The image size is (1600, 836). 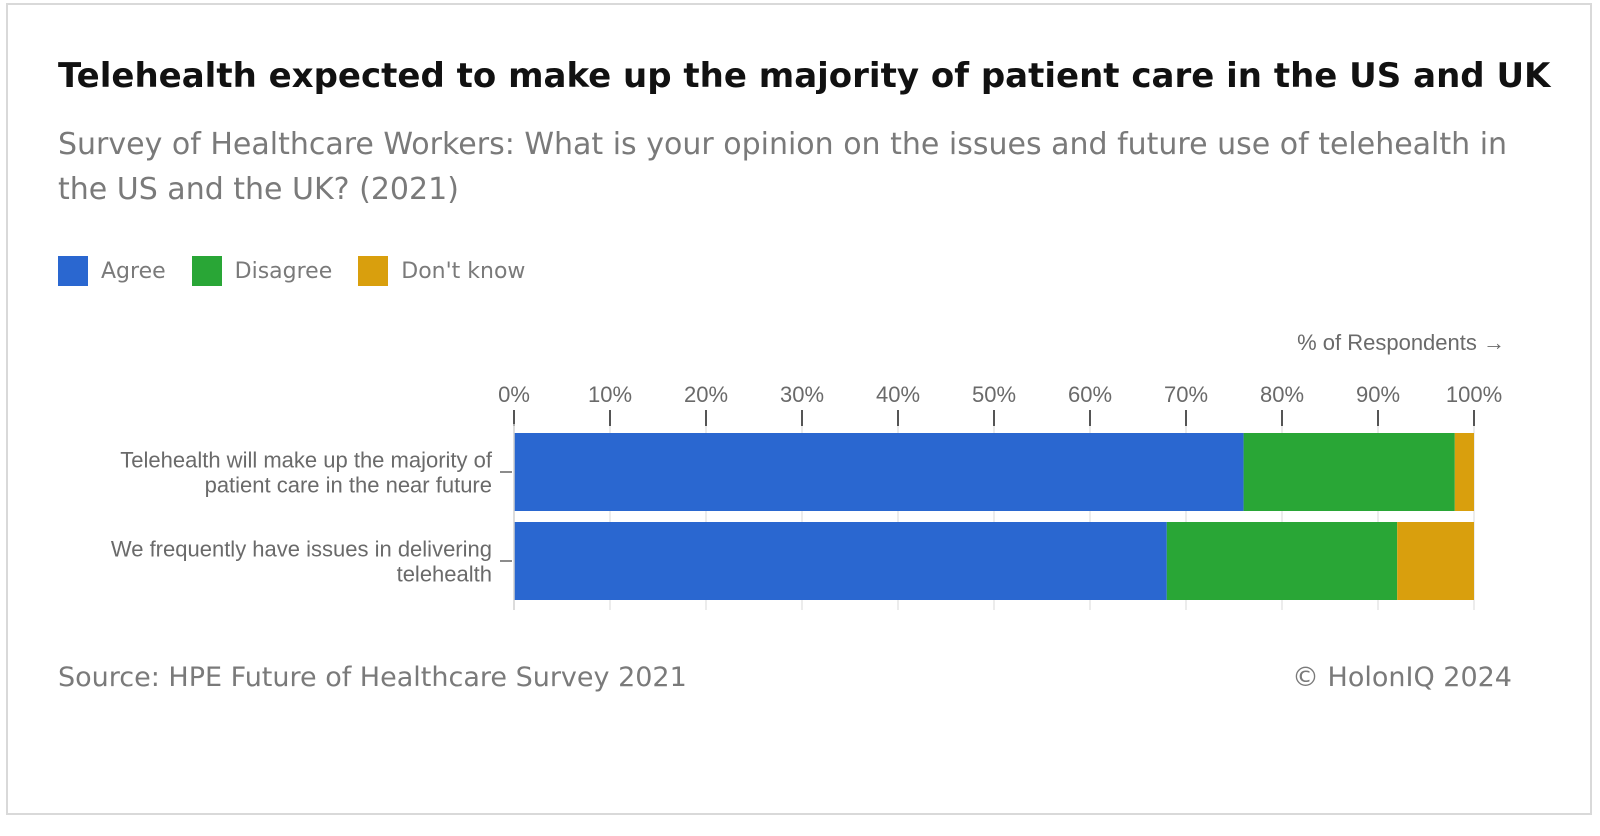 I want to click on x-tick-label: 80%, so click(x=1282, y=394).